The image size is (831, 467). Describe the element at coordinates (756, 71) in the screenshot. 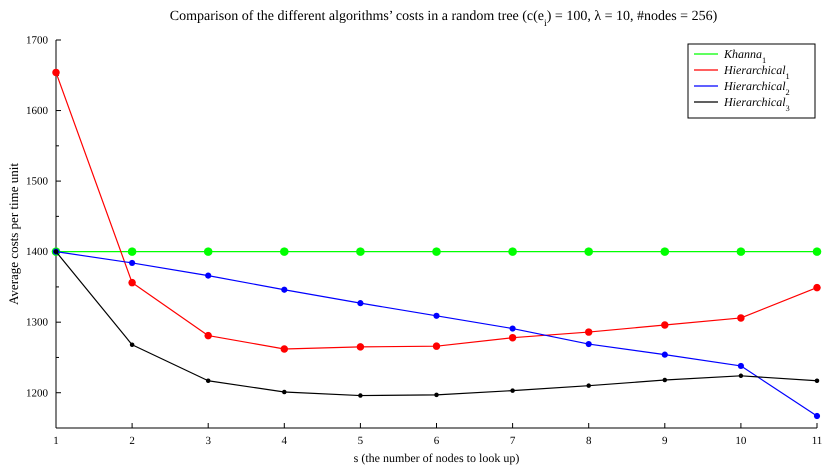

I see `legend-label: Hierarchical$_{1}$` at that location.